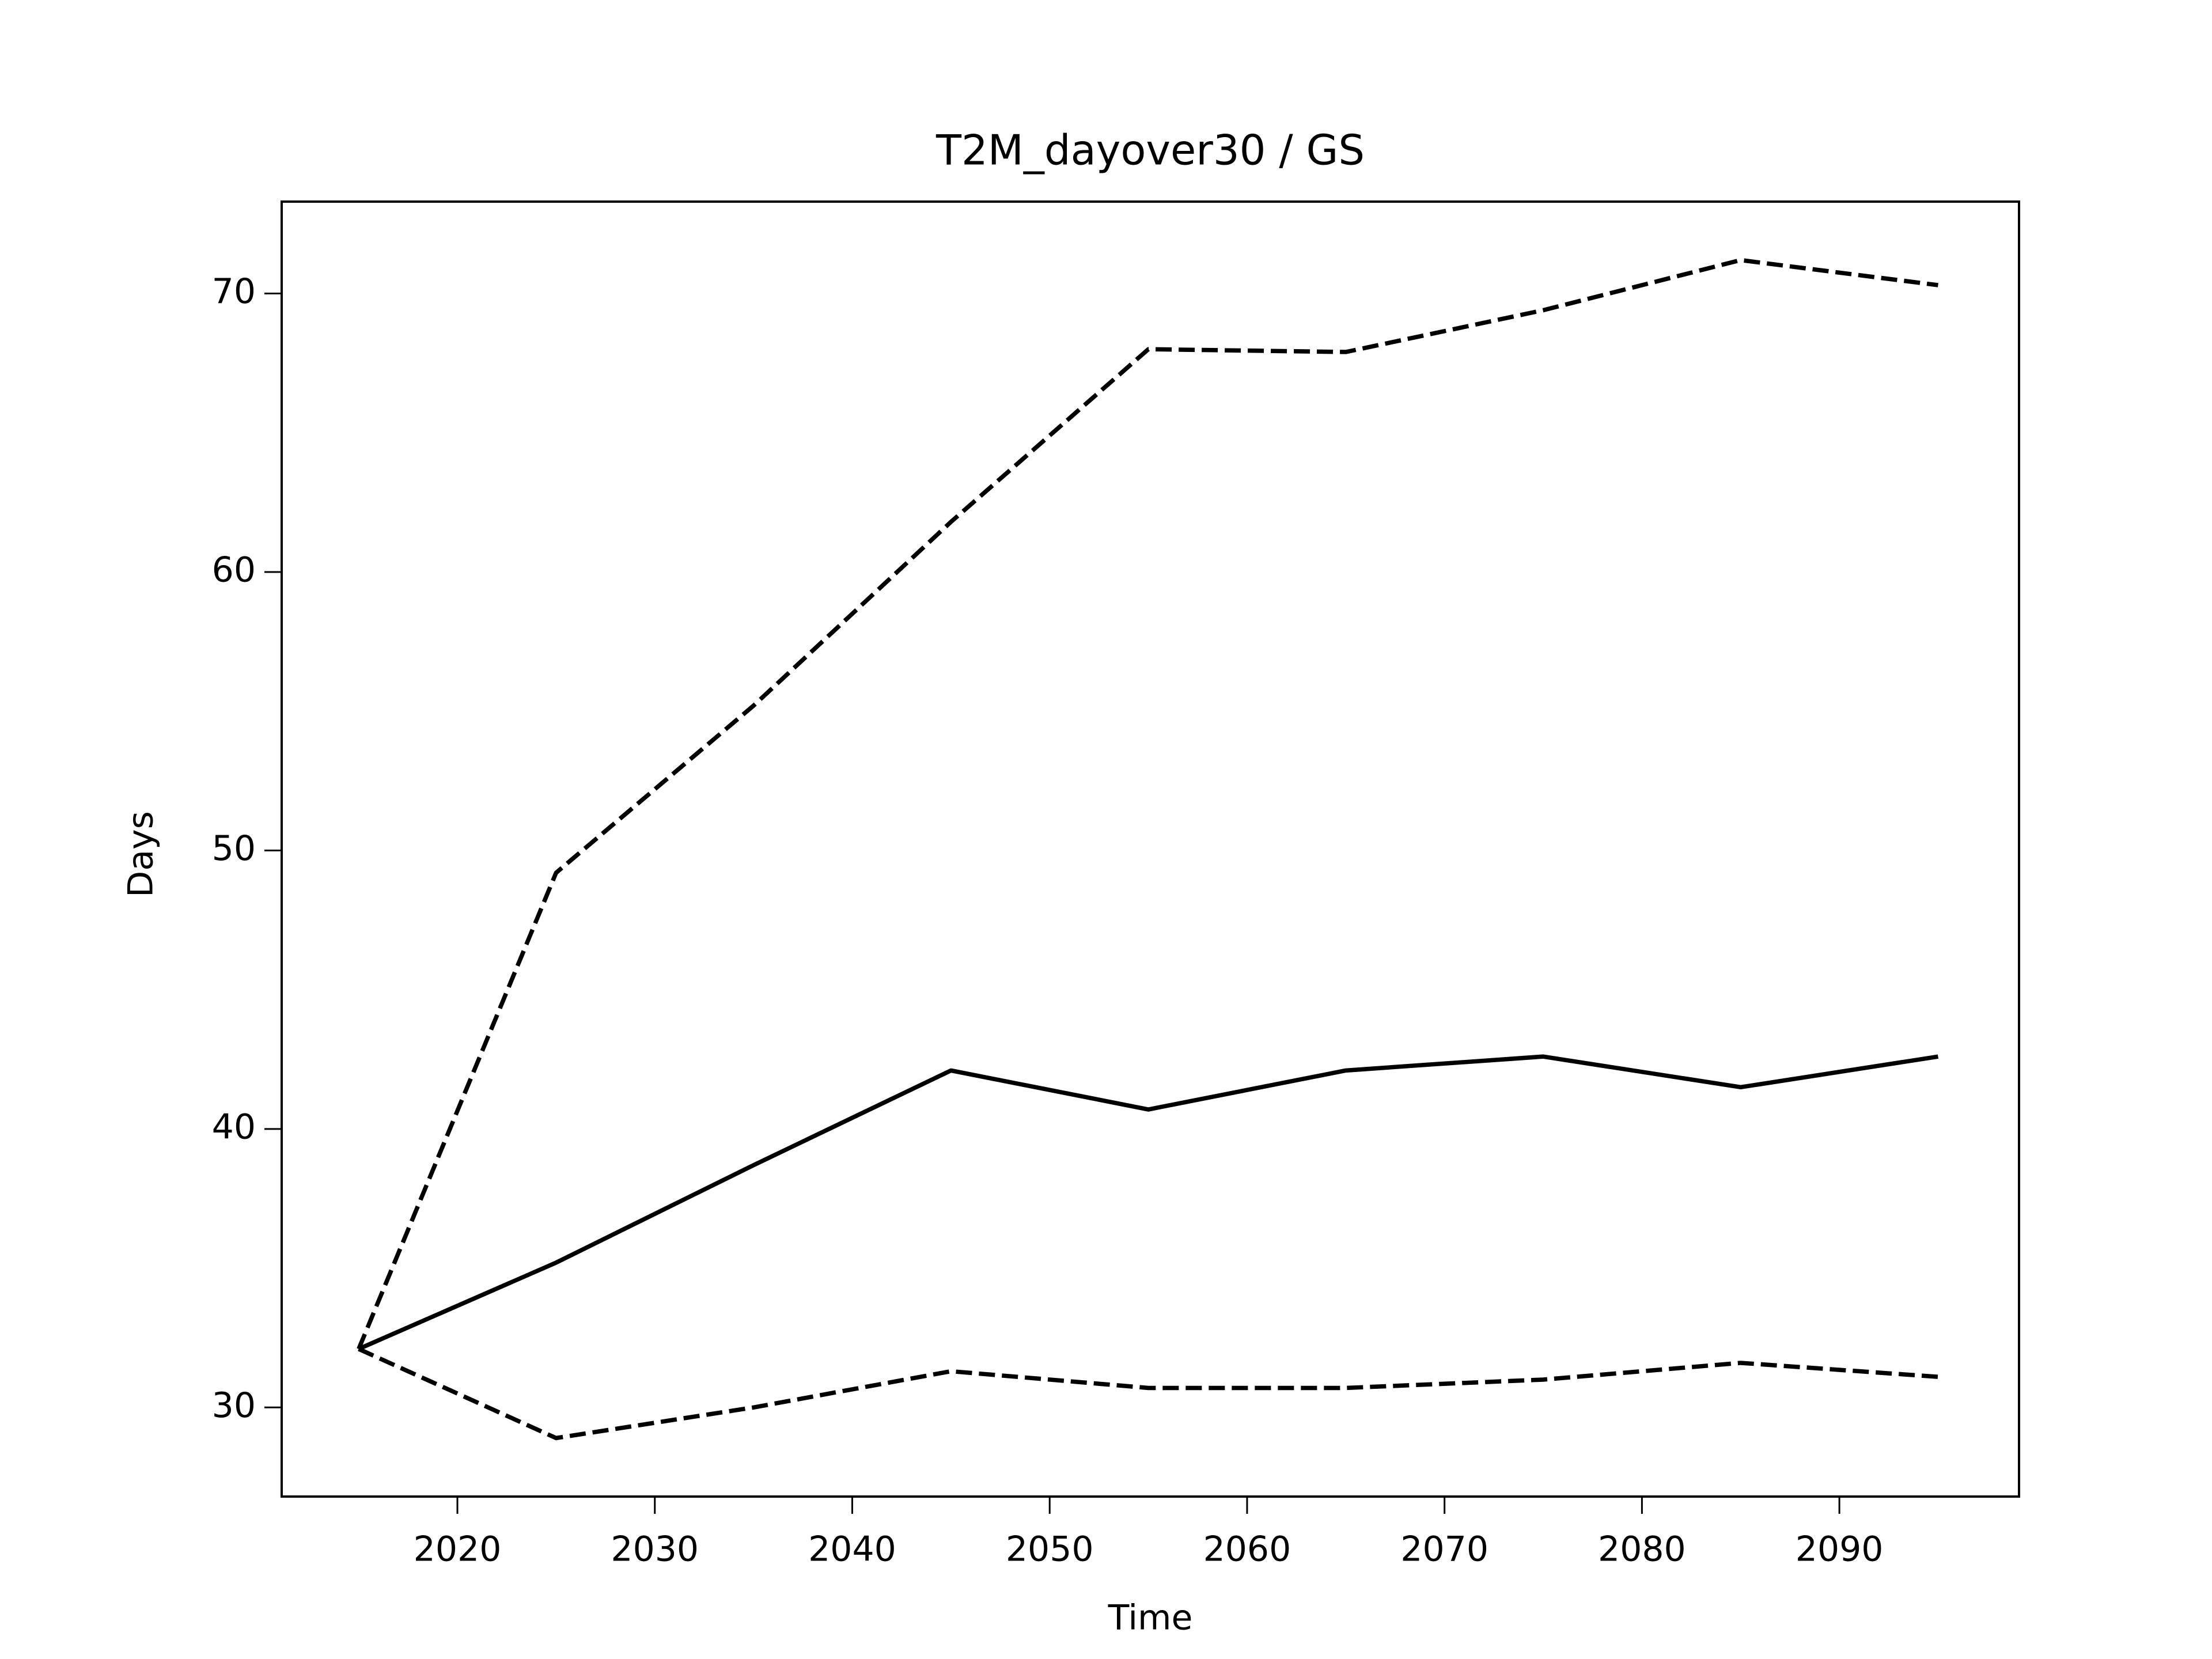 The width and height of the screenshot is (2212, 1659). What do you see at coordinates (234, 1405) in the screenshot?
I see `y-tick-label: 30` at bounding box center [234, 1405].